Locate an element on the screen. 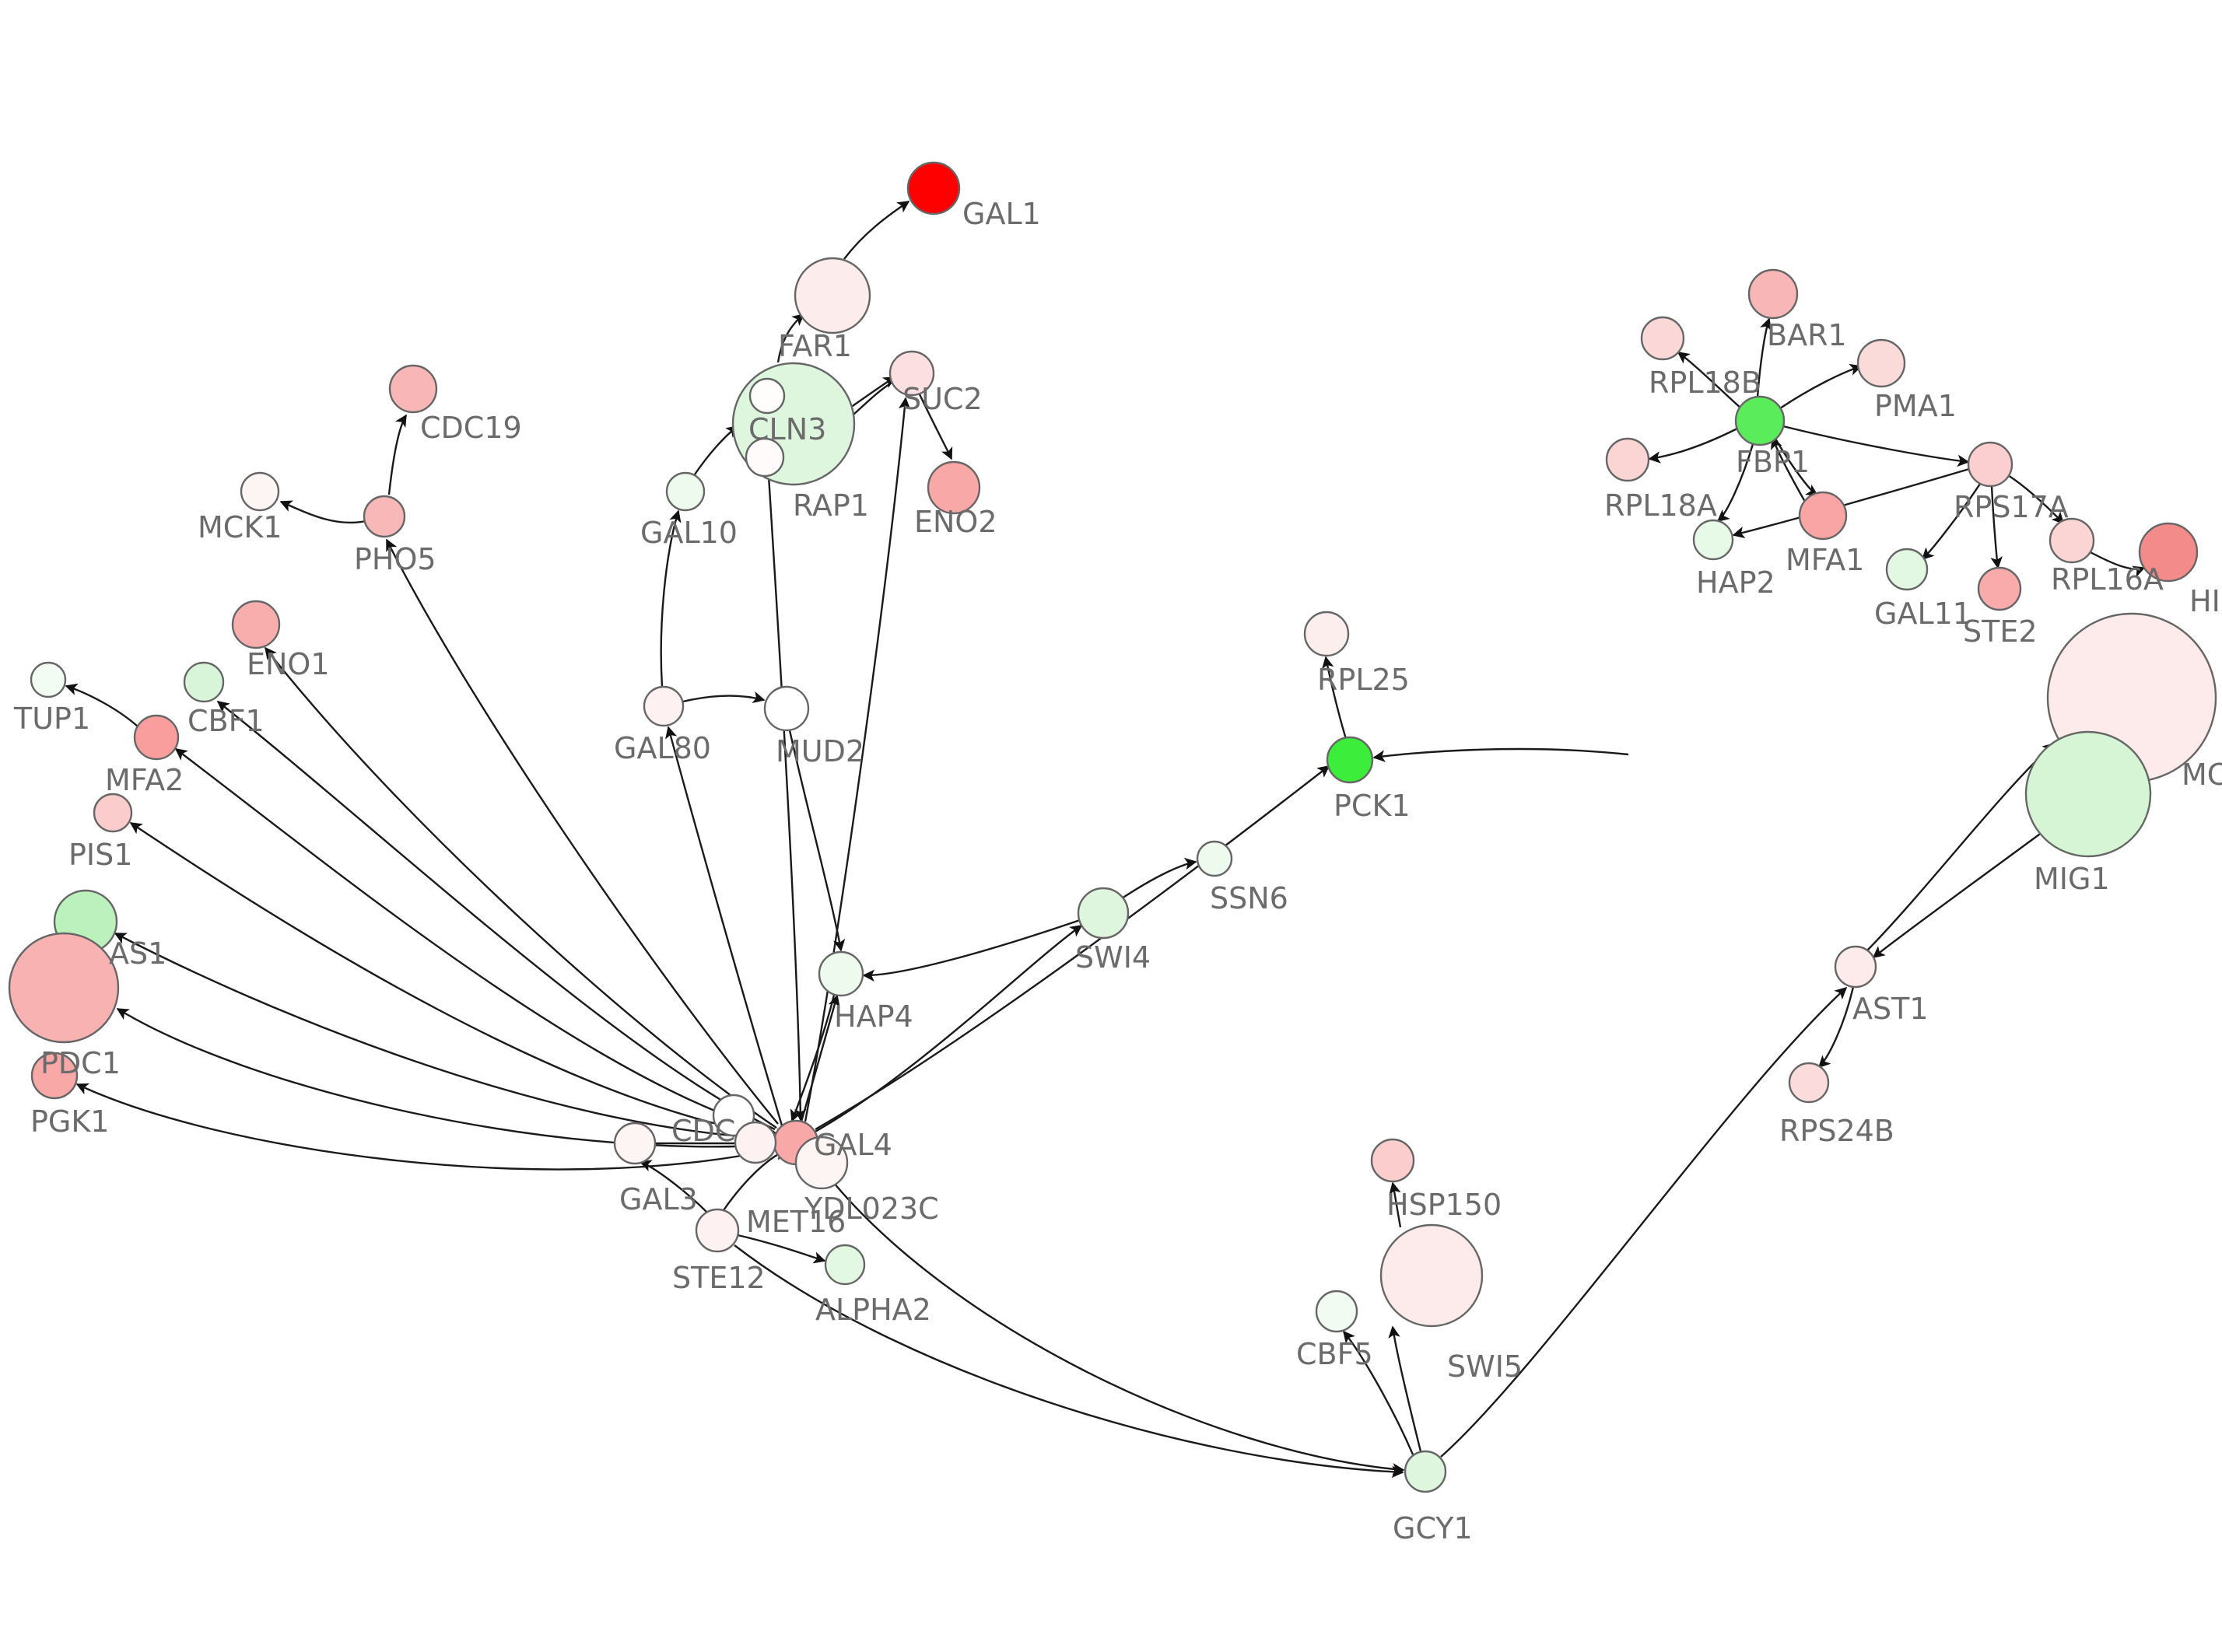 The width and height of the screenshot is (2222, 1652). edge-cln3-to-far1 is located at coordinates (790, 338).